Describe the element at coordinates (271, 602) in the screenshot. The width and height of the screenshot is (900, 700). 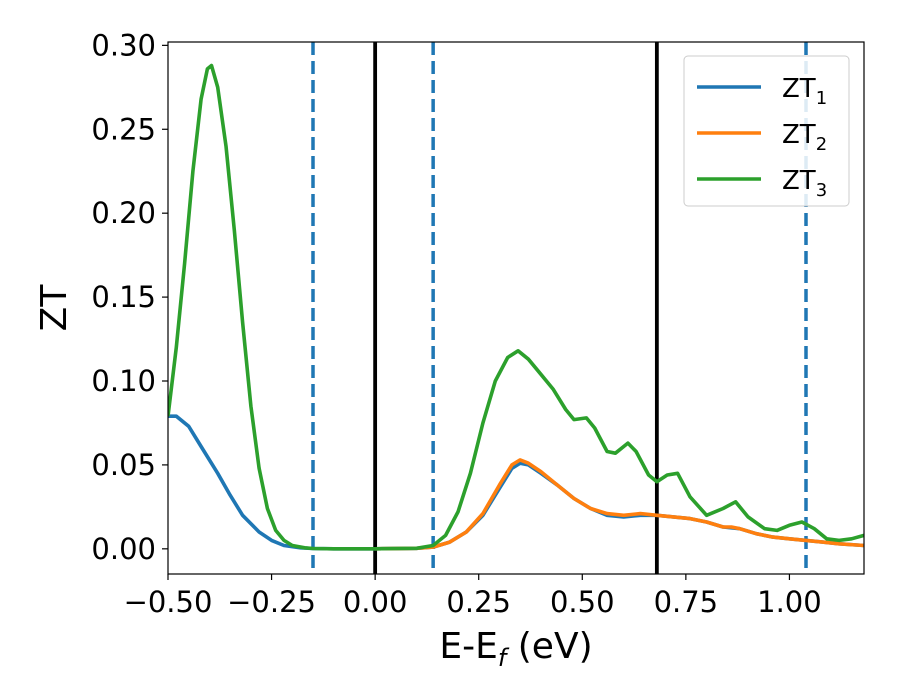
I see `x-tick-label-1: −0.25` at that location.